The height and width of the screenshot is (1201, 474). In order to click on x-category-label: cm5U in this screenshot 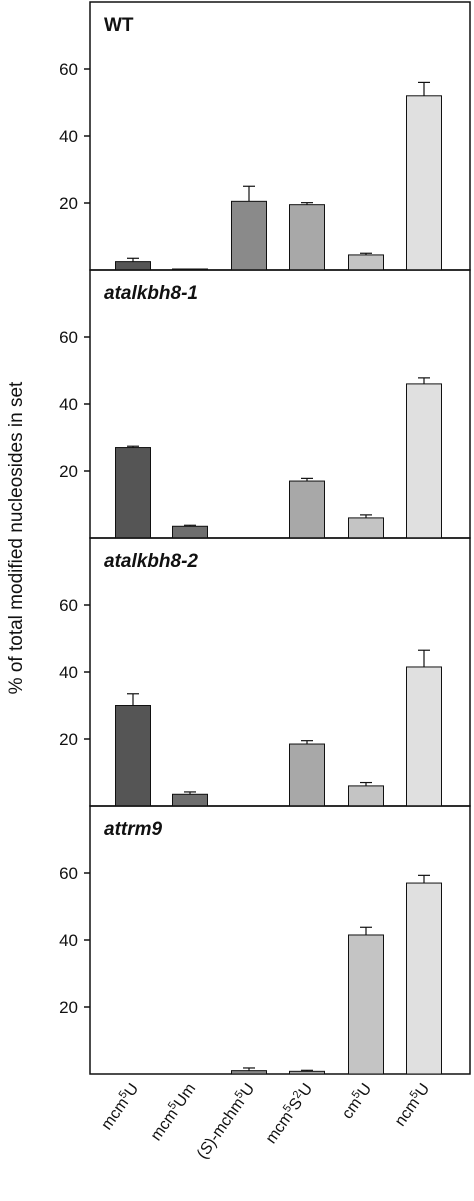, I will do `click(356, 1100)`.